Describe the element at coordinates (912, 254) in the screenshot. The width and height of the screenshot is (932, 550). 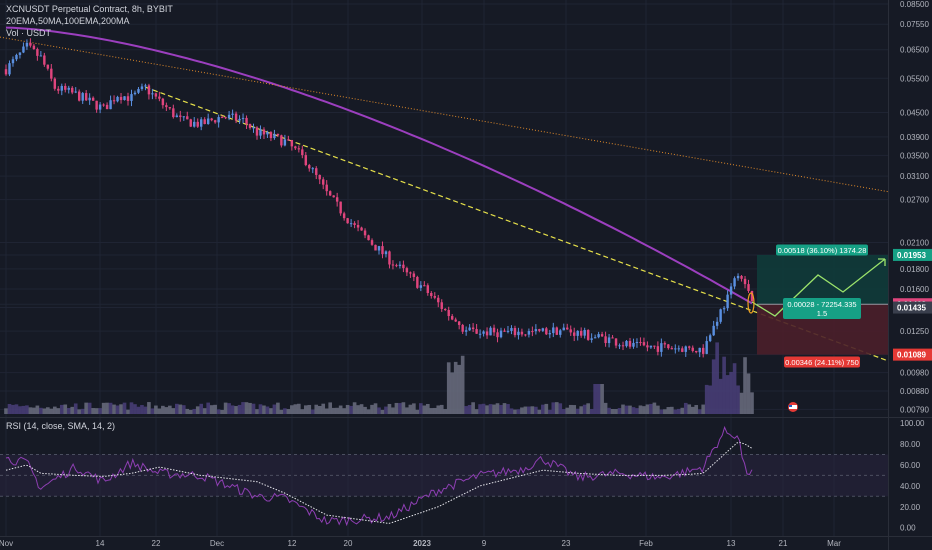
I see `price-marker-box` at that location.